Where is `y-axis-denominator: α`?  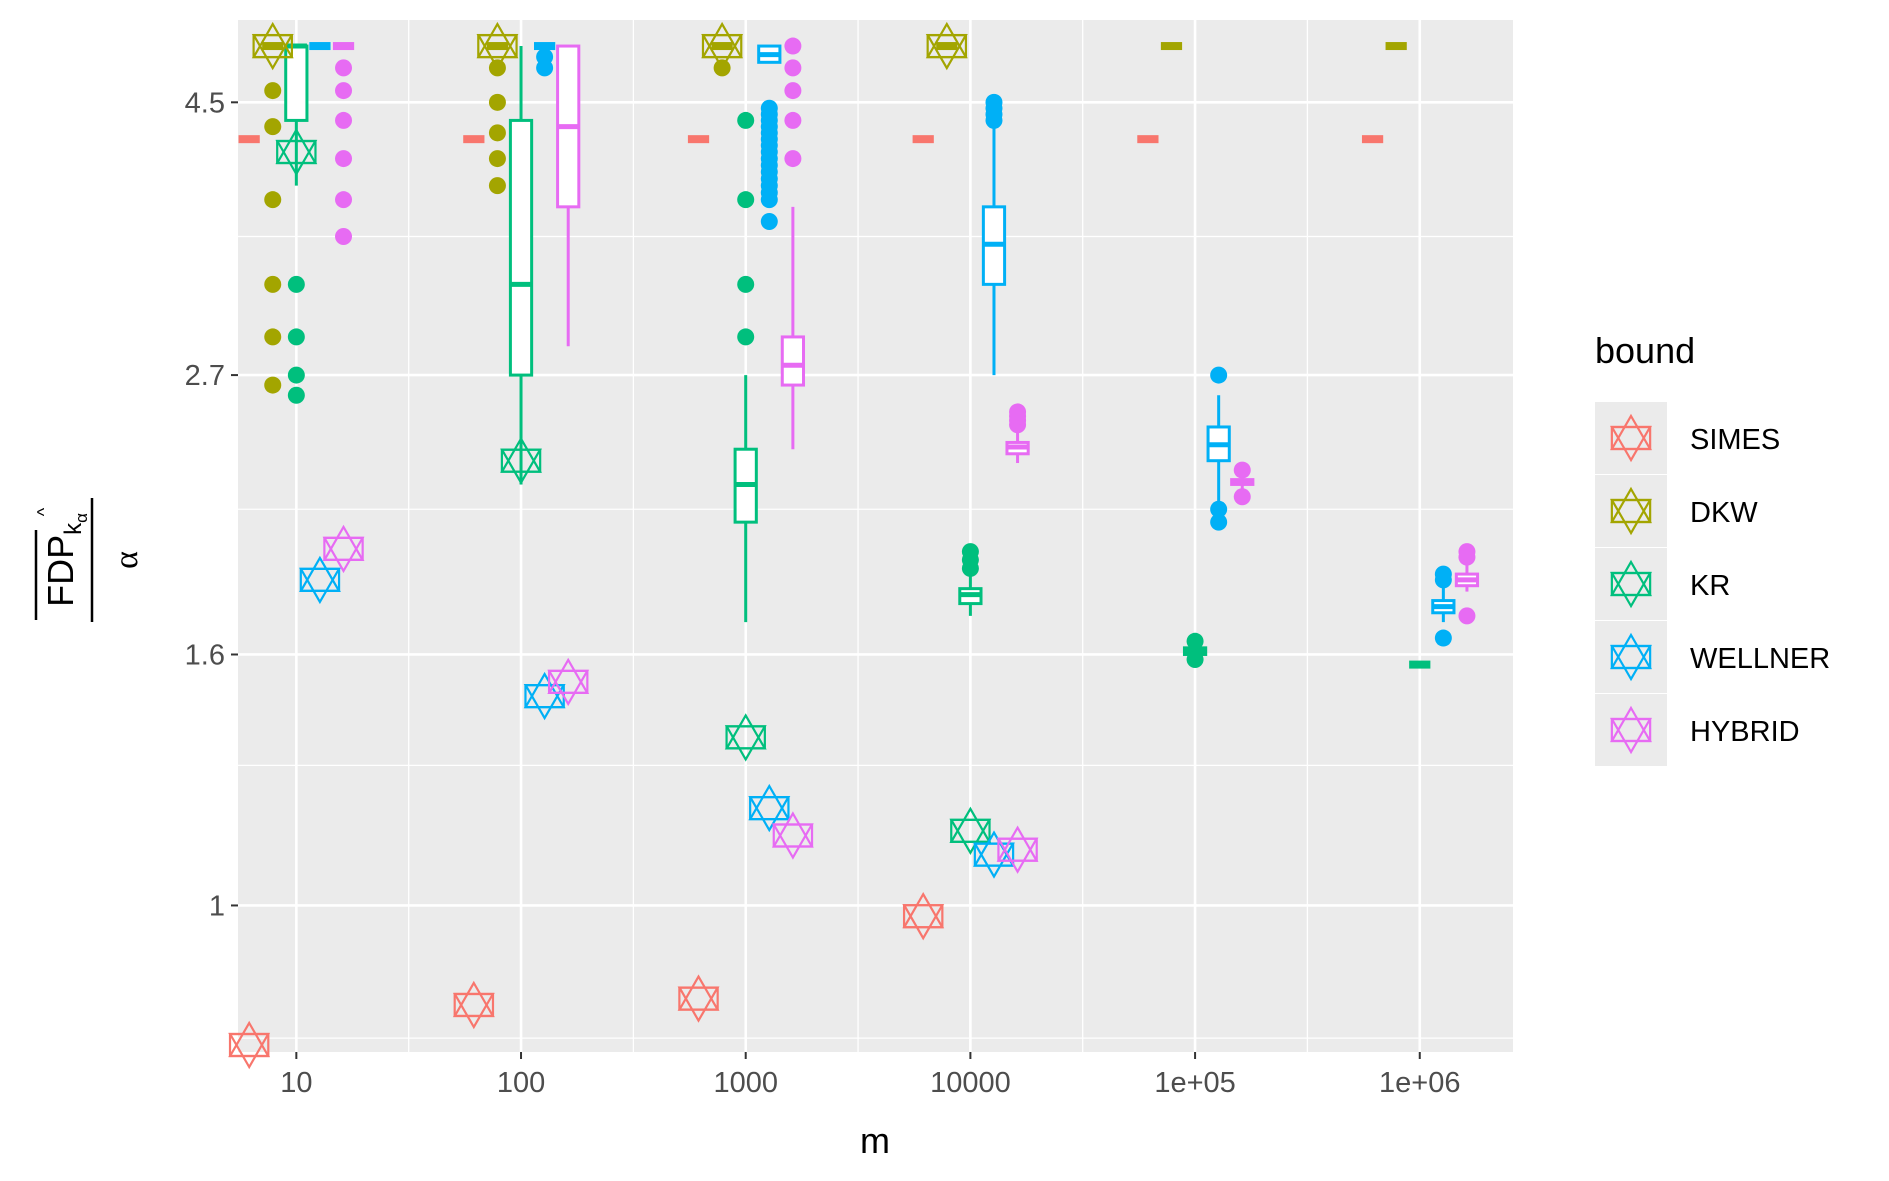 y-axis-denominator: α is located at coordinates (126, 560).